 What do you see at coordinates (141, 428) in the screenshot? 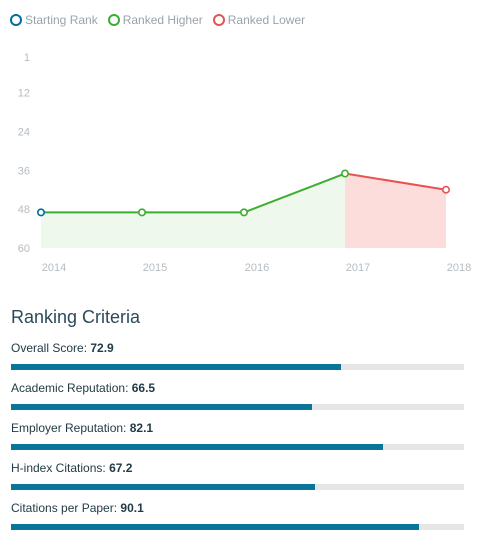
I see `criterion-value: 82.1` at bounding box center [141, 428].